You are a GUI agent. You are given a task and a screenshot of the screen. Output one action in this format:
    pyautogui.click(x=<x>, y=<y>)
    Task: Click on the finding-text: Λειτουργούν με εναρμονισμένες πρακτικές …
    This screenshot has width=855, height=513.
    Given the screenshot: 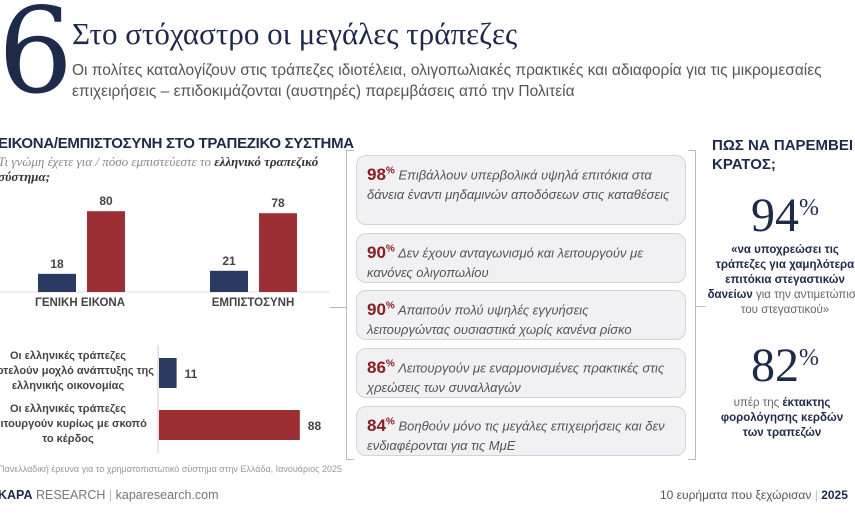 What is the action you would take?
    pyautogui.click(x=516, y=377)
    